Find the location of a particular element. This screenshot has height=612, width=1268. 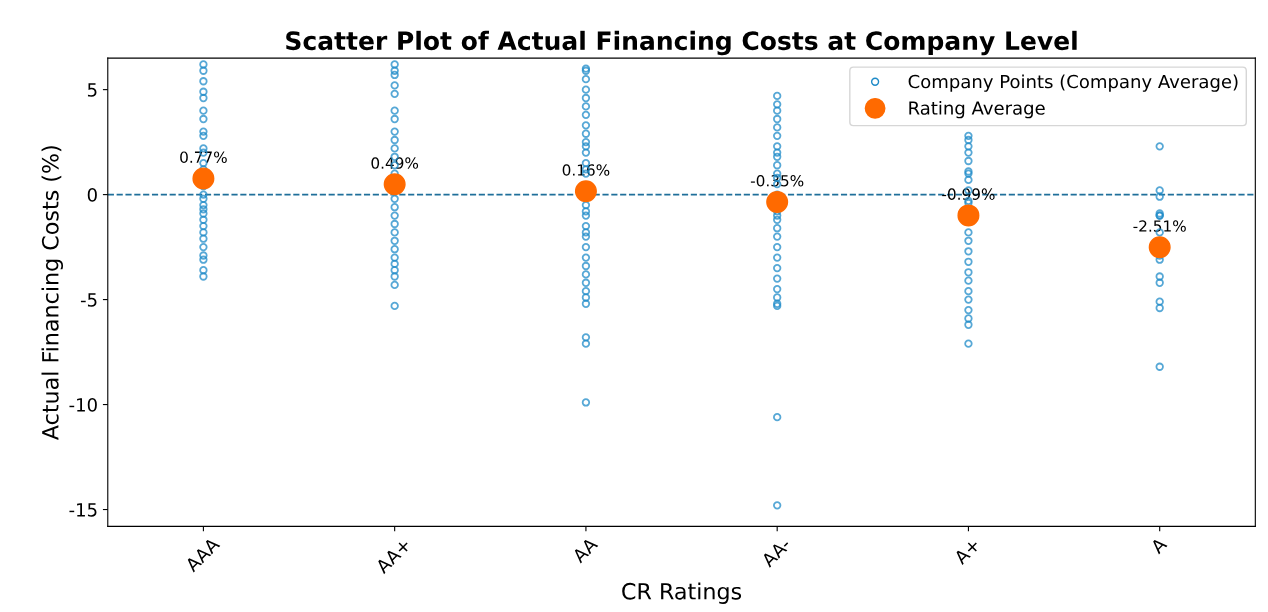

data-label: -2.51% is located at coordinates (1159, 226).